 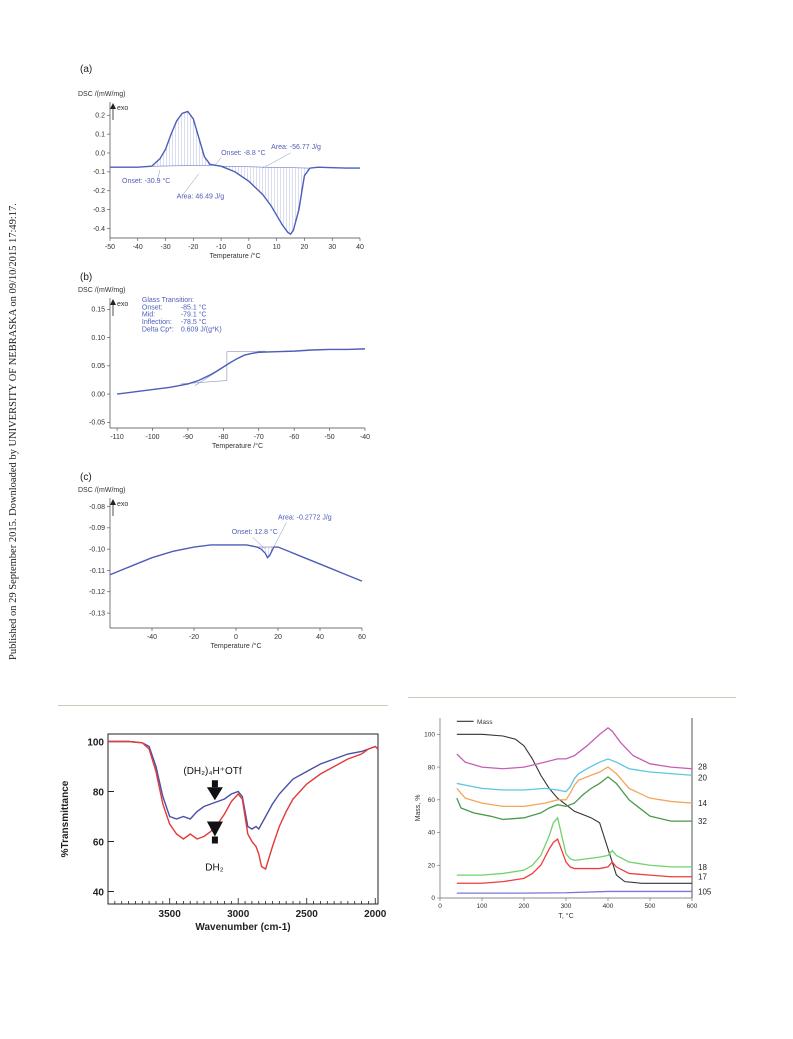 What do you see at coordinates (223, 437) in the screenshot?
I see `x-tick-label: -80` at bounding box center [223, 437].